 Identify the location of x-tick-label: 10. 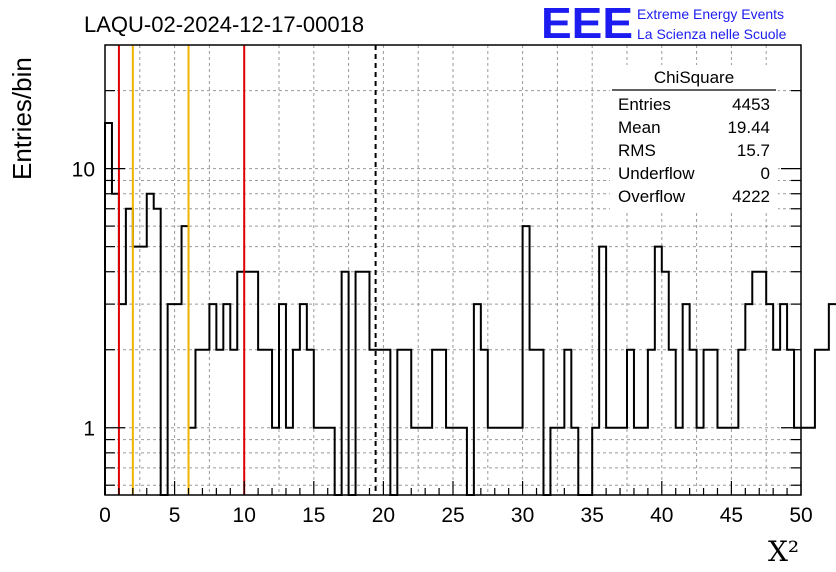
(244, 515).